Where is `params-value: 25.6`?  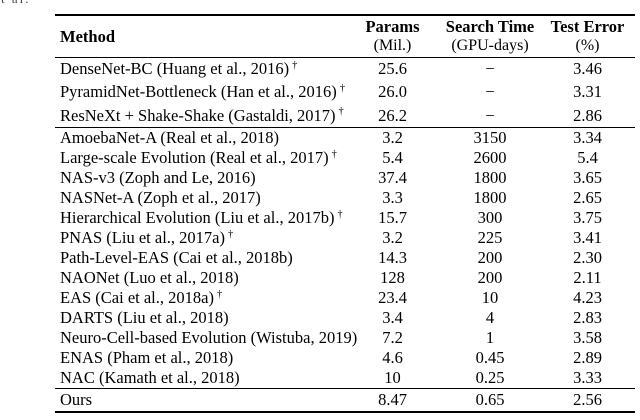
params-value: 25.6 is located at coordinates (392, 68).